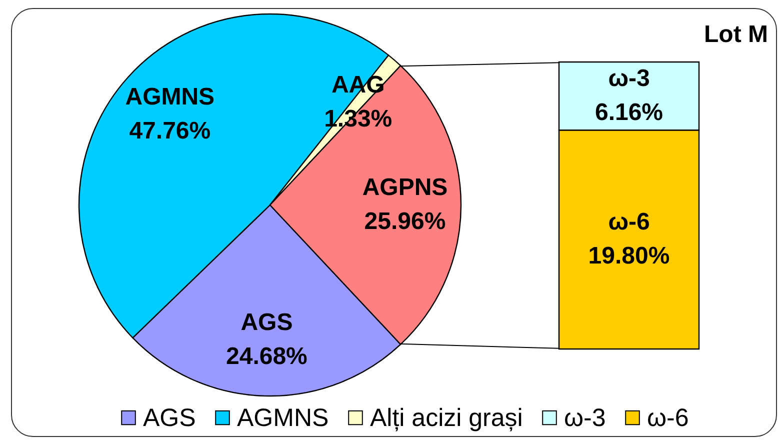  Describe the element at coordinates (170, 113) in the screenshot. I see `data-label: AGMNS 47.76%` at that location.